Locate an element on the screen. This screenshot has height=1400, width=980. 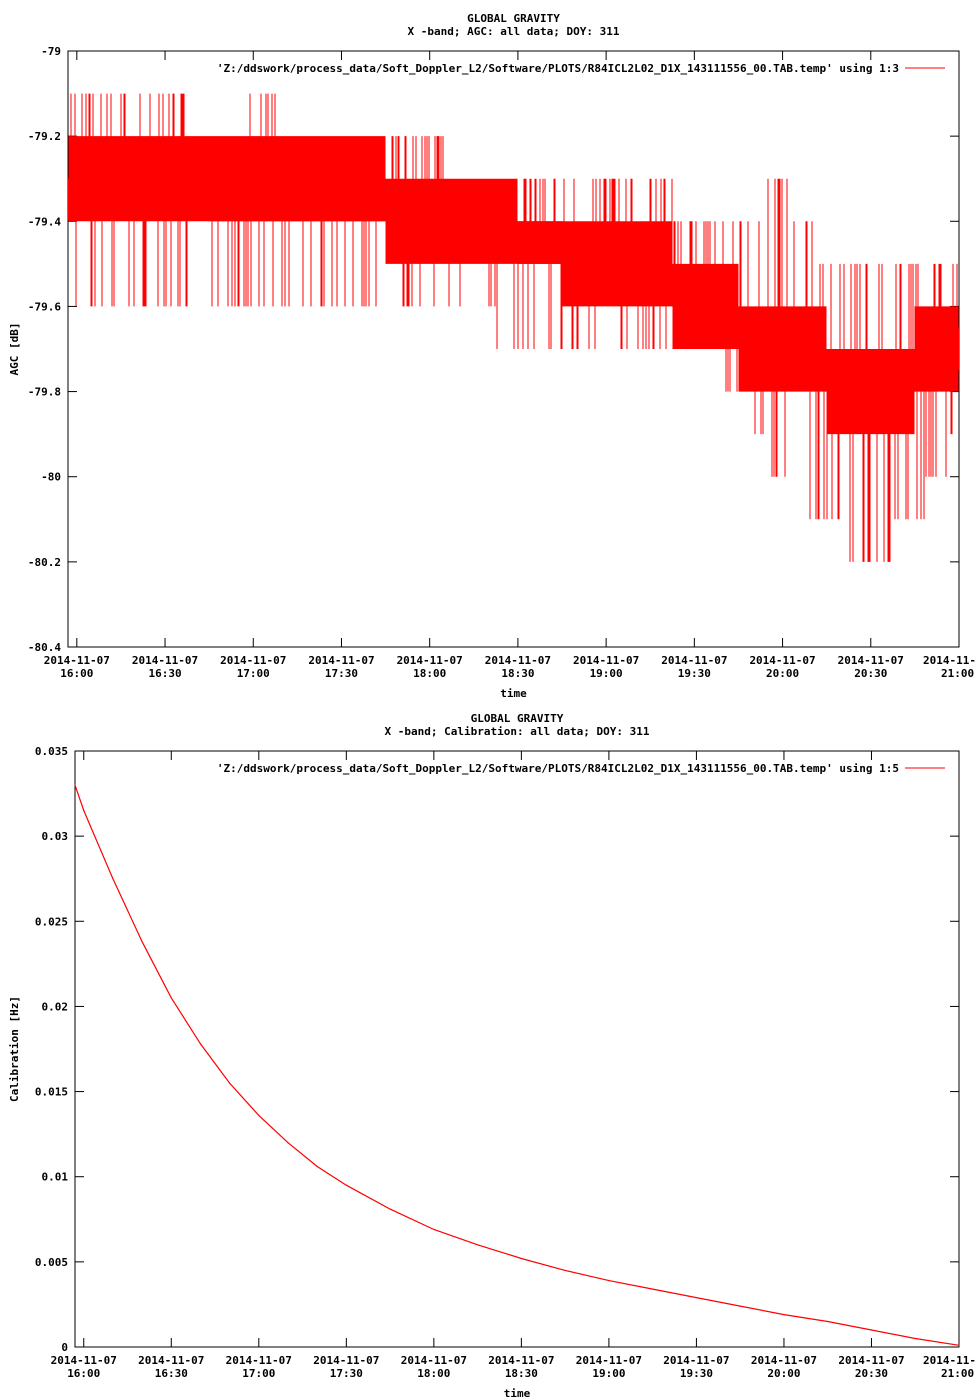
y-tick-label: -79 is located at coordinates (51, 51).